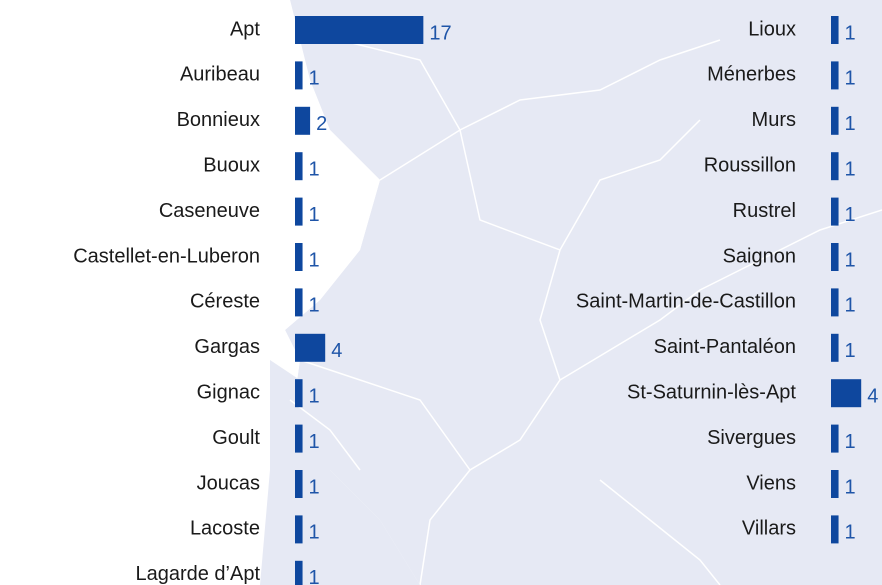 This screenshot has height=585, width=882. I want to click on value-label: 2, so click(321, 124).